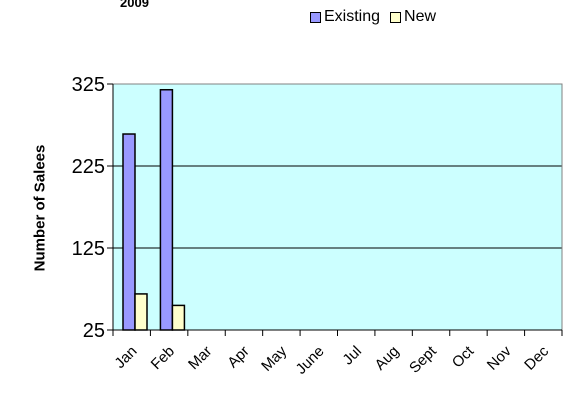  What do you see at coordinates (166, 209) in the screenshot?
I see `bar-existing-feb` at bounding box center [166, 209].